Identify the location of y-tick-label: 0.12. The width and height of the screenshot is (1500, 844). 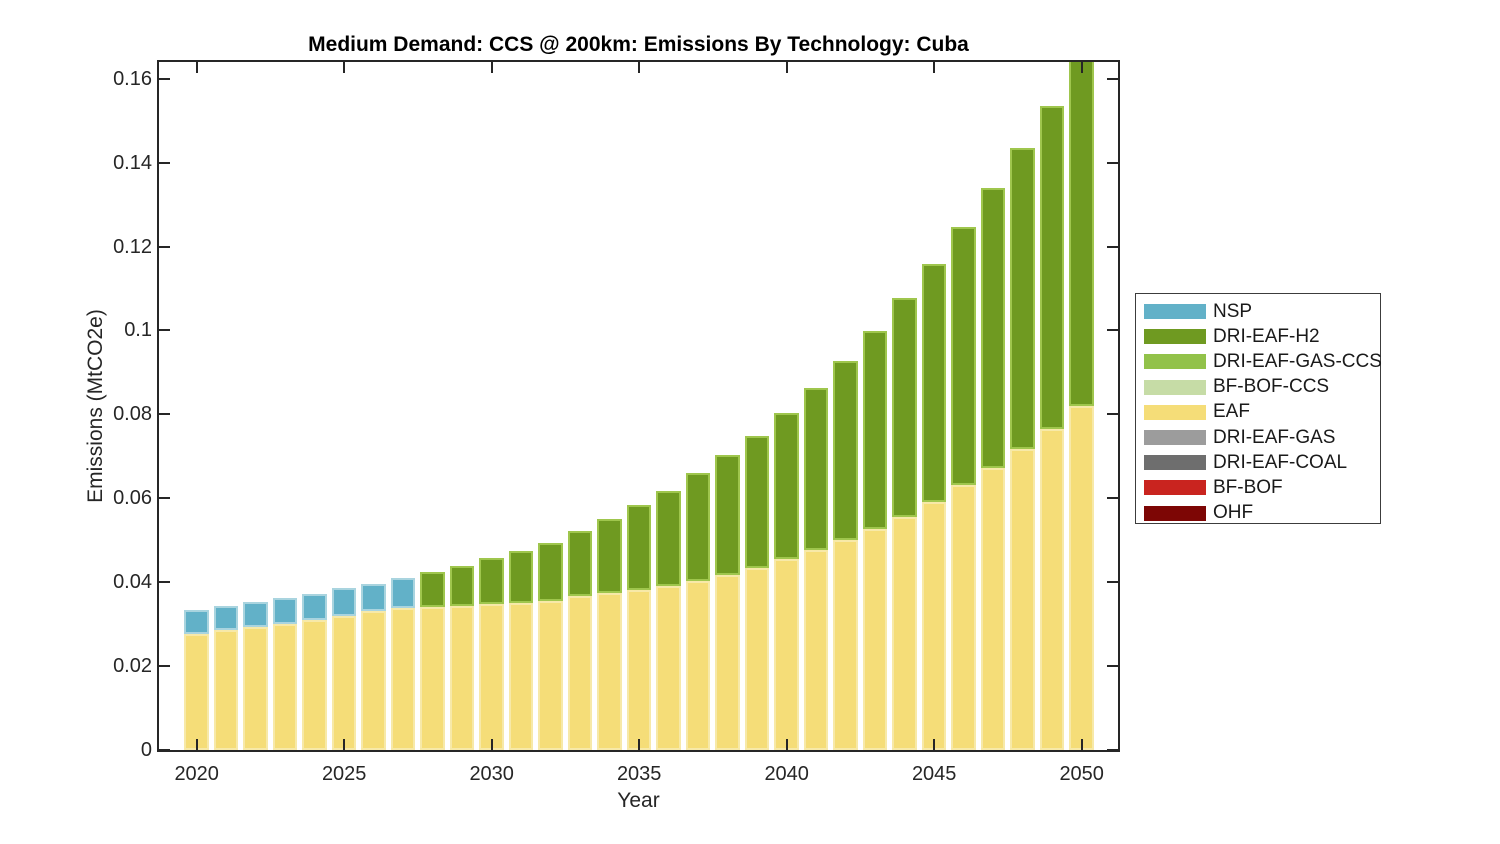
(132, 246).